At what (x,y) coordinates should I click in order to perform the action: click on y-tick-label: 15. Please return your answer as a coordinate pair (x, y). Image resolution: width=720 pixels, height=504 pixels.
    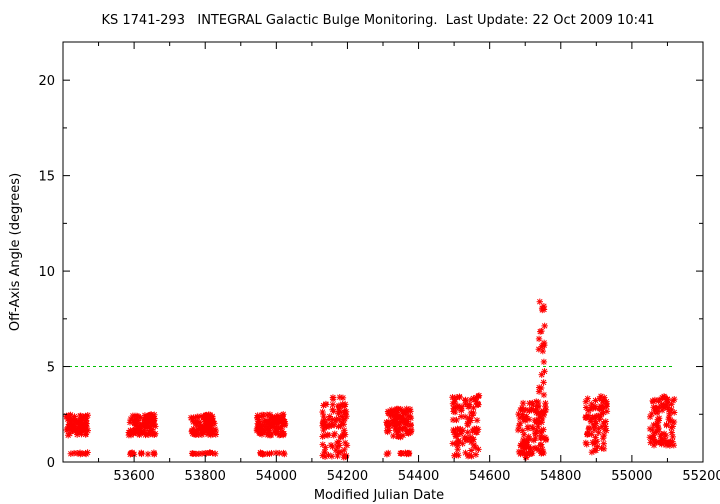
    Looking at the image, I should click on (46, 177).